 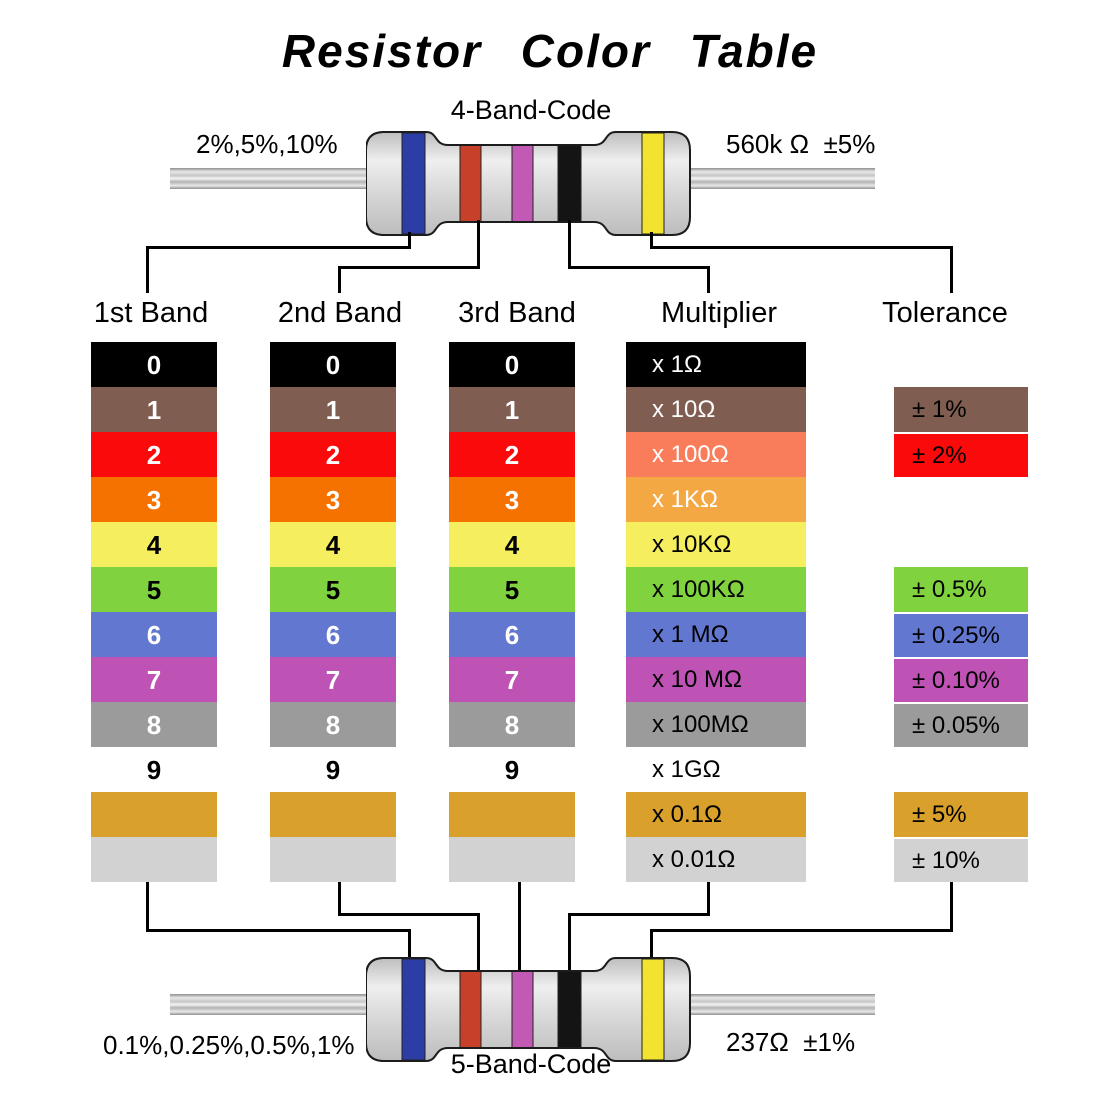 What do you see at coordinates (151, 313) in the screenshot?
I see `header-1st-band: 1st Band` at bounding box center [151, 313].